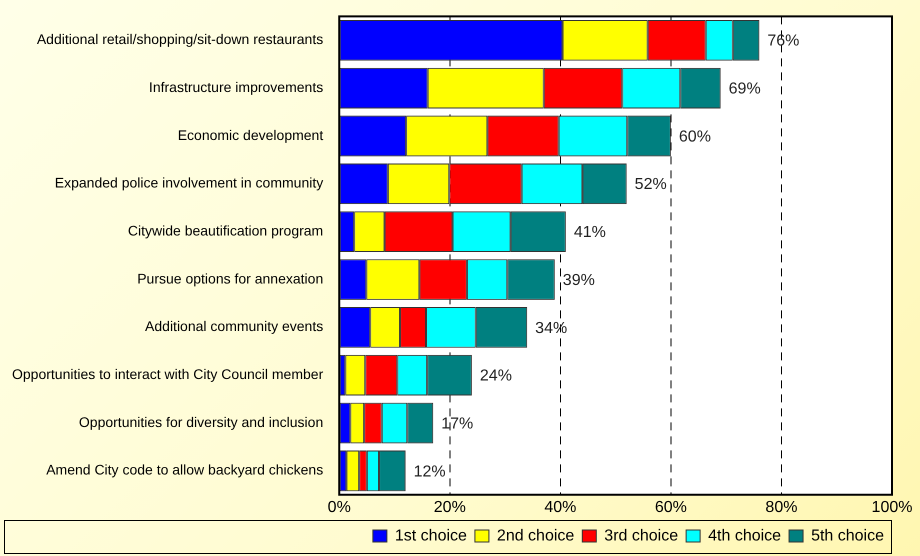  I want to click on y-tick-label: Additional retail/shopping/sit-down restaurants, so click(180, 39).